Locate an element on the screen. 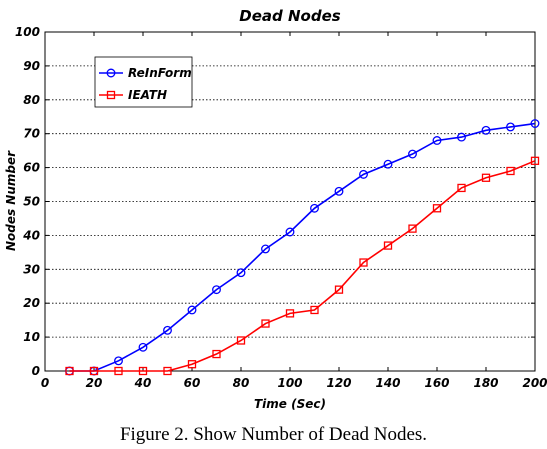 This screenshot has width=547, height=449. y-axis-label: Nodes Number is located at coordinates (11, 200).